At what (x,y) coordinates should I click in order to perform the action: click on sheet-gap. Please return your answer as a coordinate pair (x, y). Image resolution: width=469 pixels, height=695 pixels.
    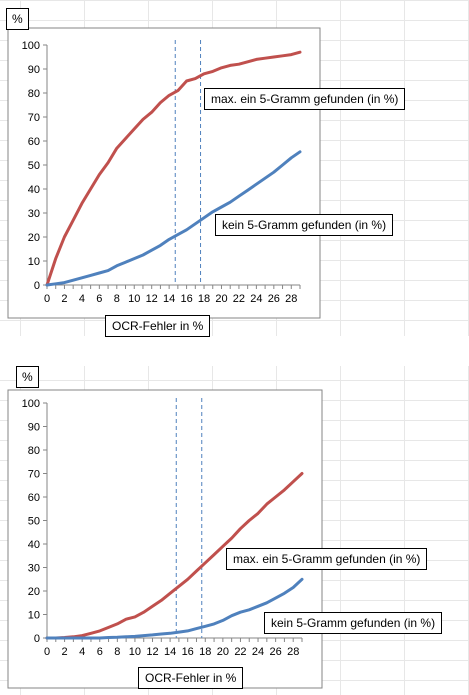
    Looking at the image, I should click on (234, 351).